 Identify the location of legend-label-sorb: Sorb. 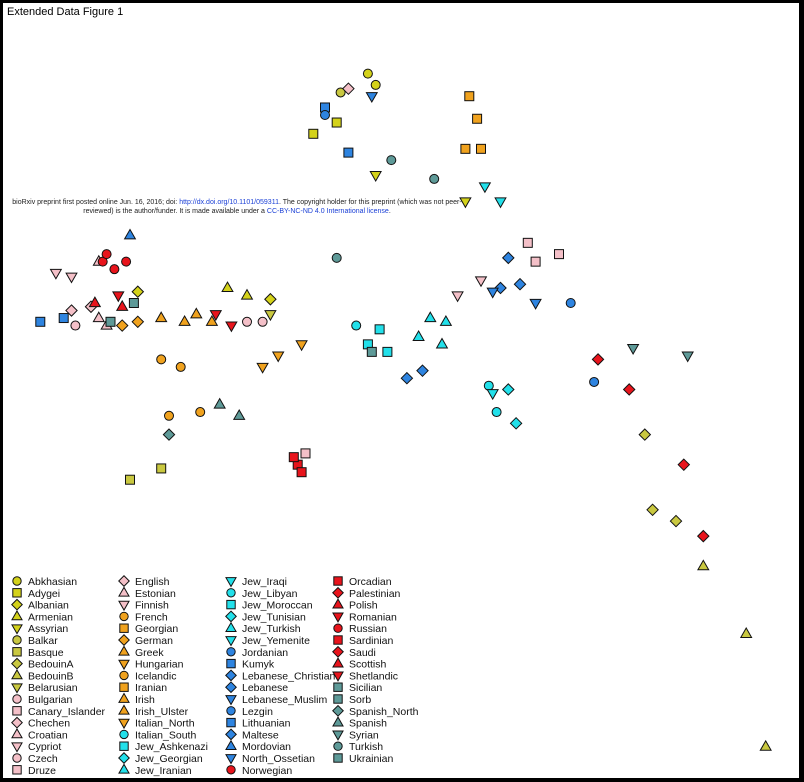
(360, 700).